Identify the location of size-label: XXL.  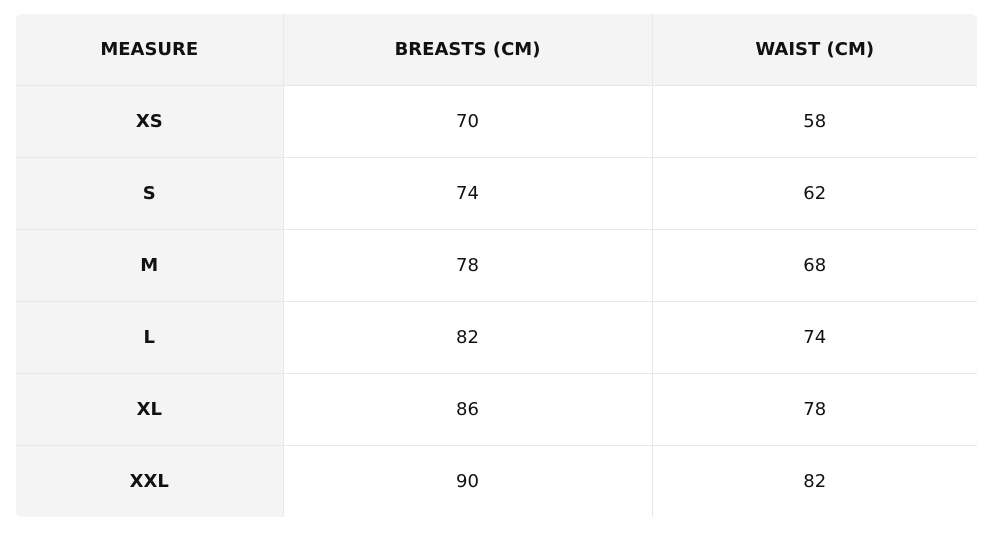
(150, 481).